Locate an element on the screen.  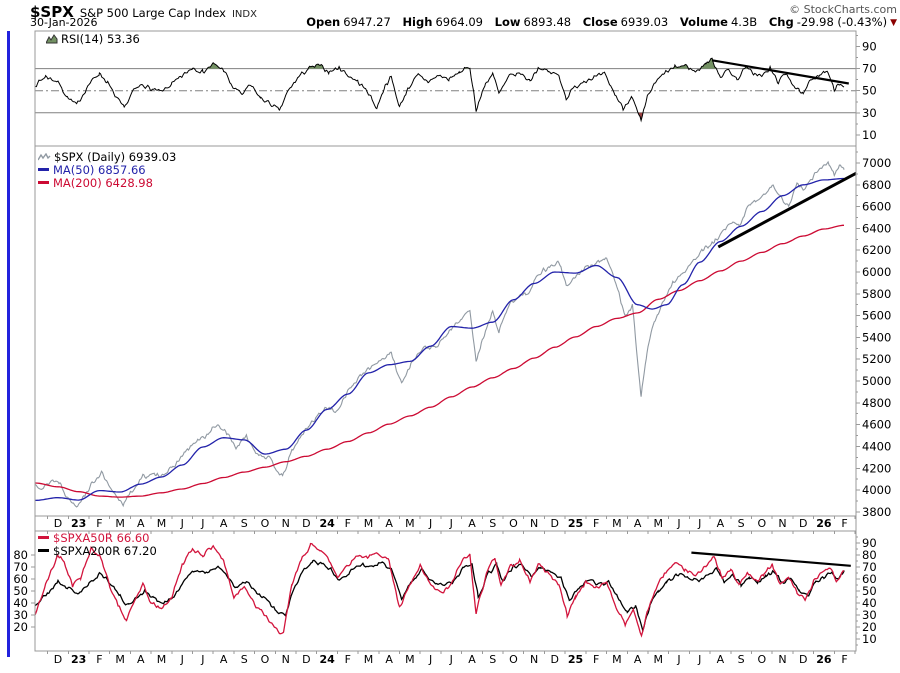
axis-tick-label: 5600 is located at coordinates (876, 316).